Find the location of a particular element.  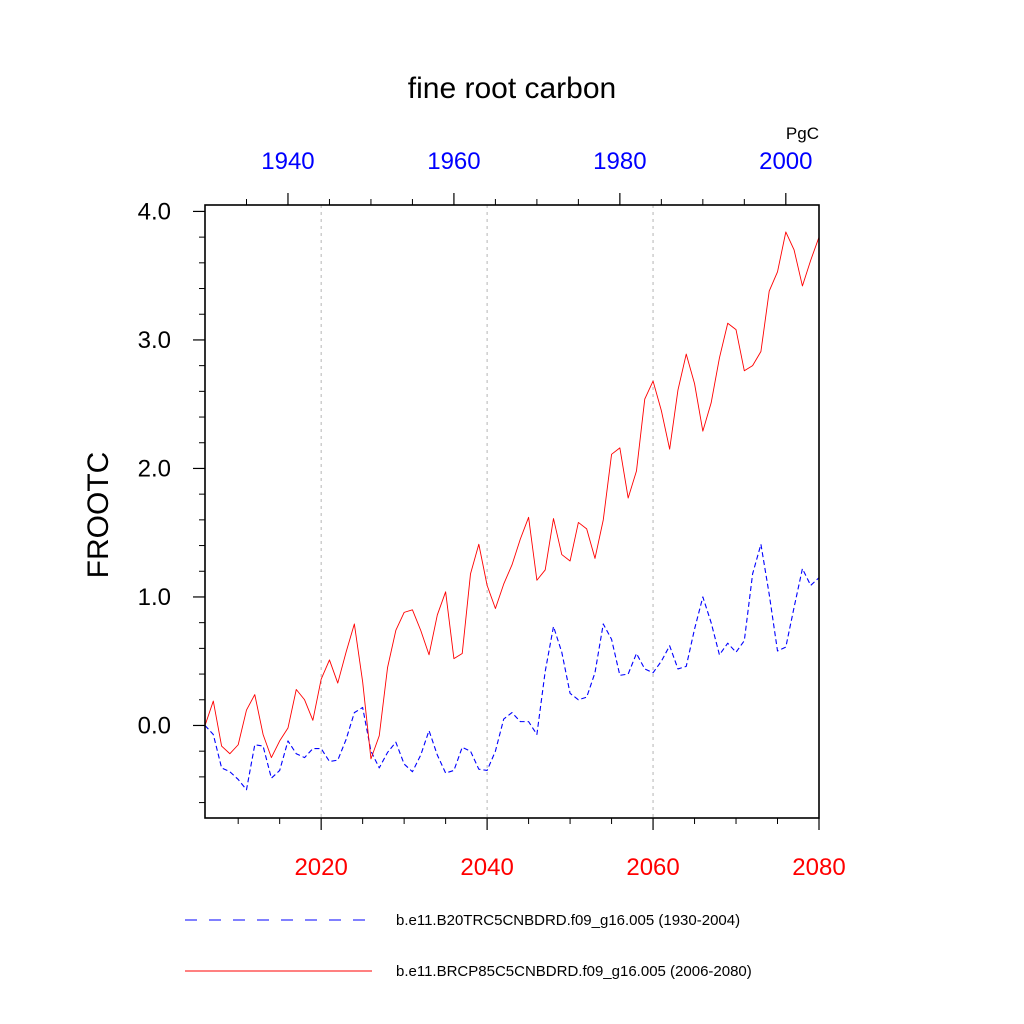

y-tick-label: 4.0 is located at coordinates (154, 211).